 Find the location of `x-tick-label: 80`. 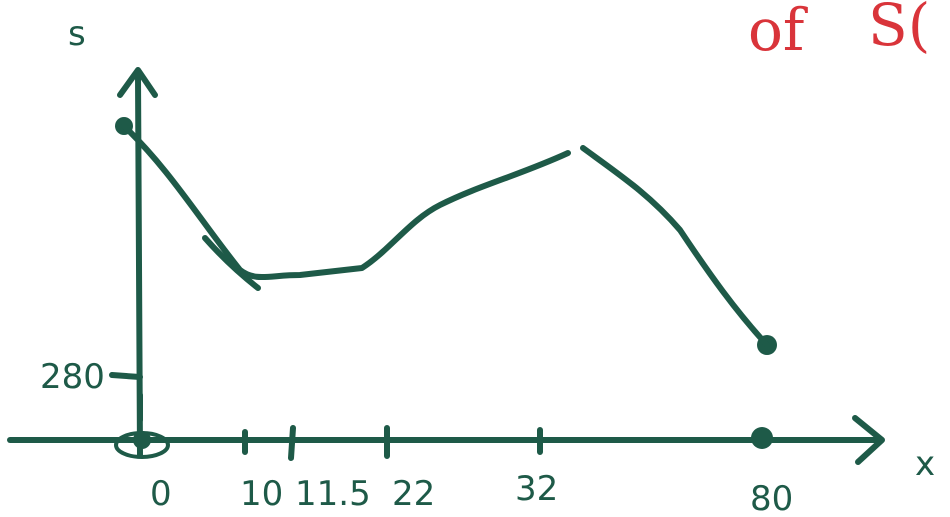

x-tick-label: 80 is located at coordinates (771, 498).